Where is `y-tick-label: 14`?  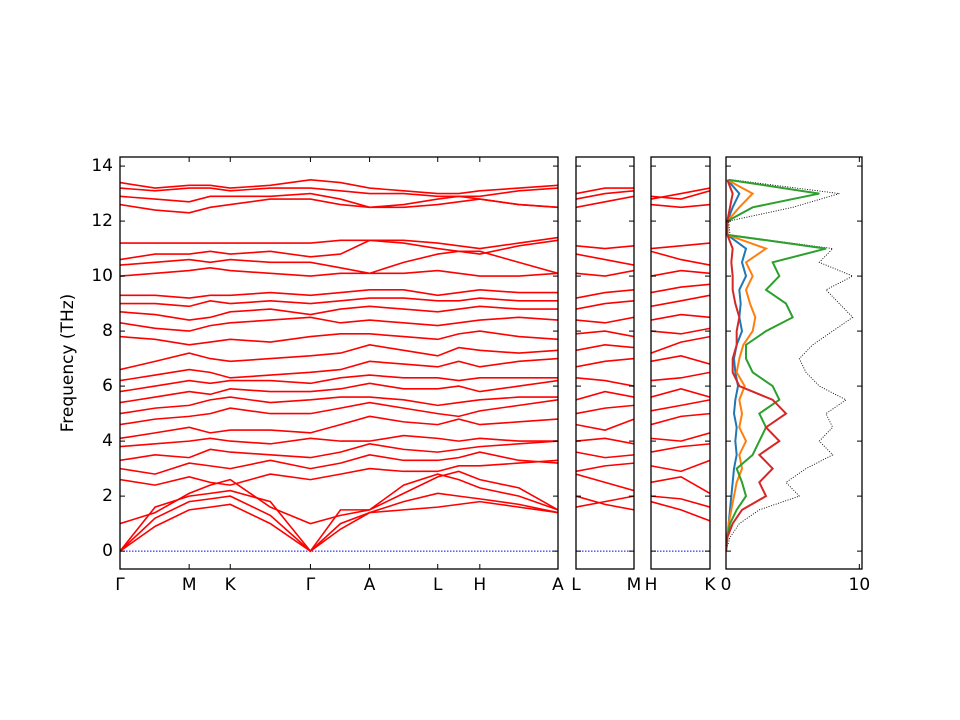
y-tick-label: 14 is located at coordinates (102, 166).